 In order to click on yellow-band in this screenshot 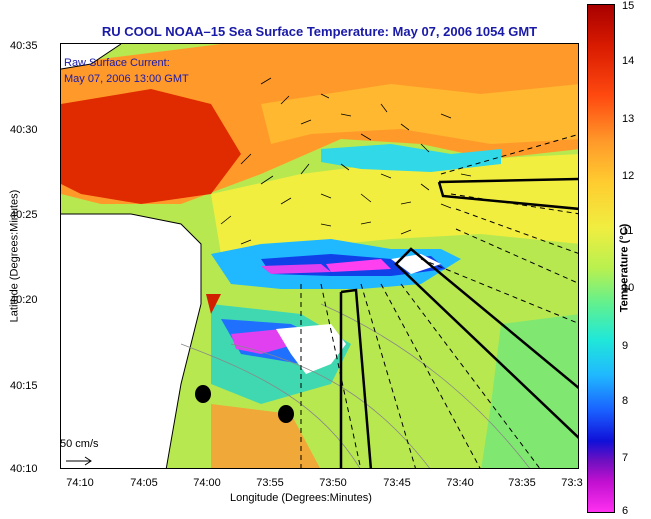, I will do `click(394, 204)`.